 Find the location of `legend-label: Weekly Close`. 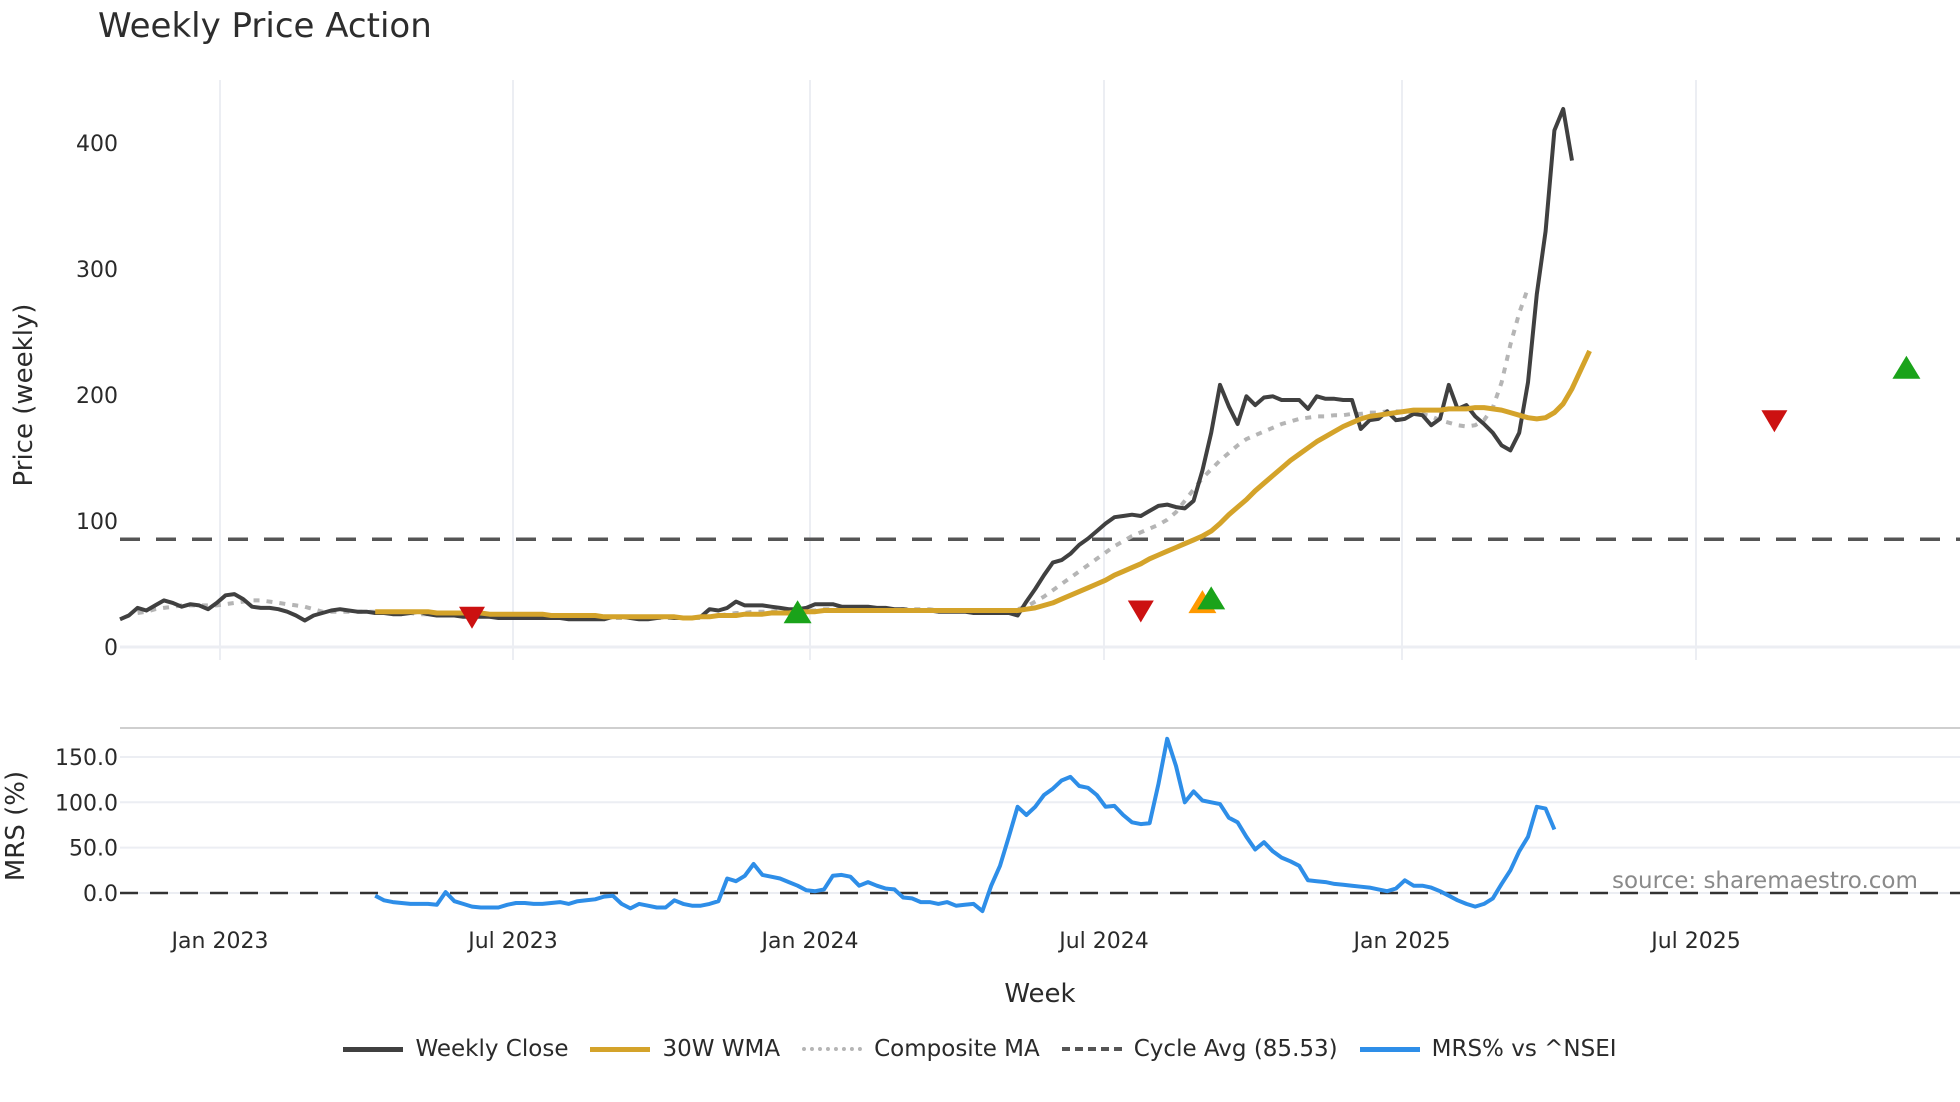

legend-label: Weekly Close is located at coordinates (492, 1049).